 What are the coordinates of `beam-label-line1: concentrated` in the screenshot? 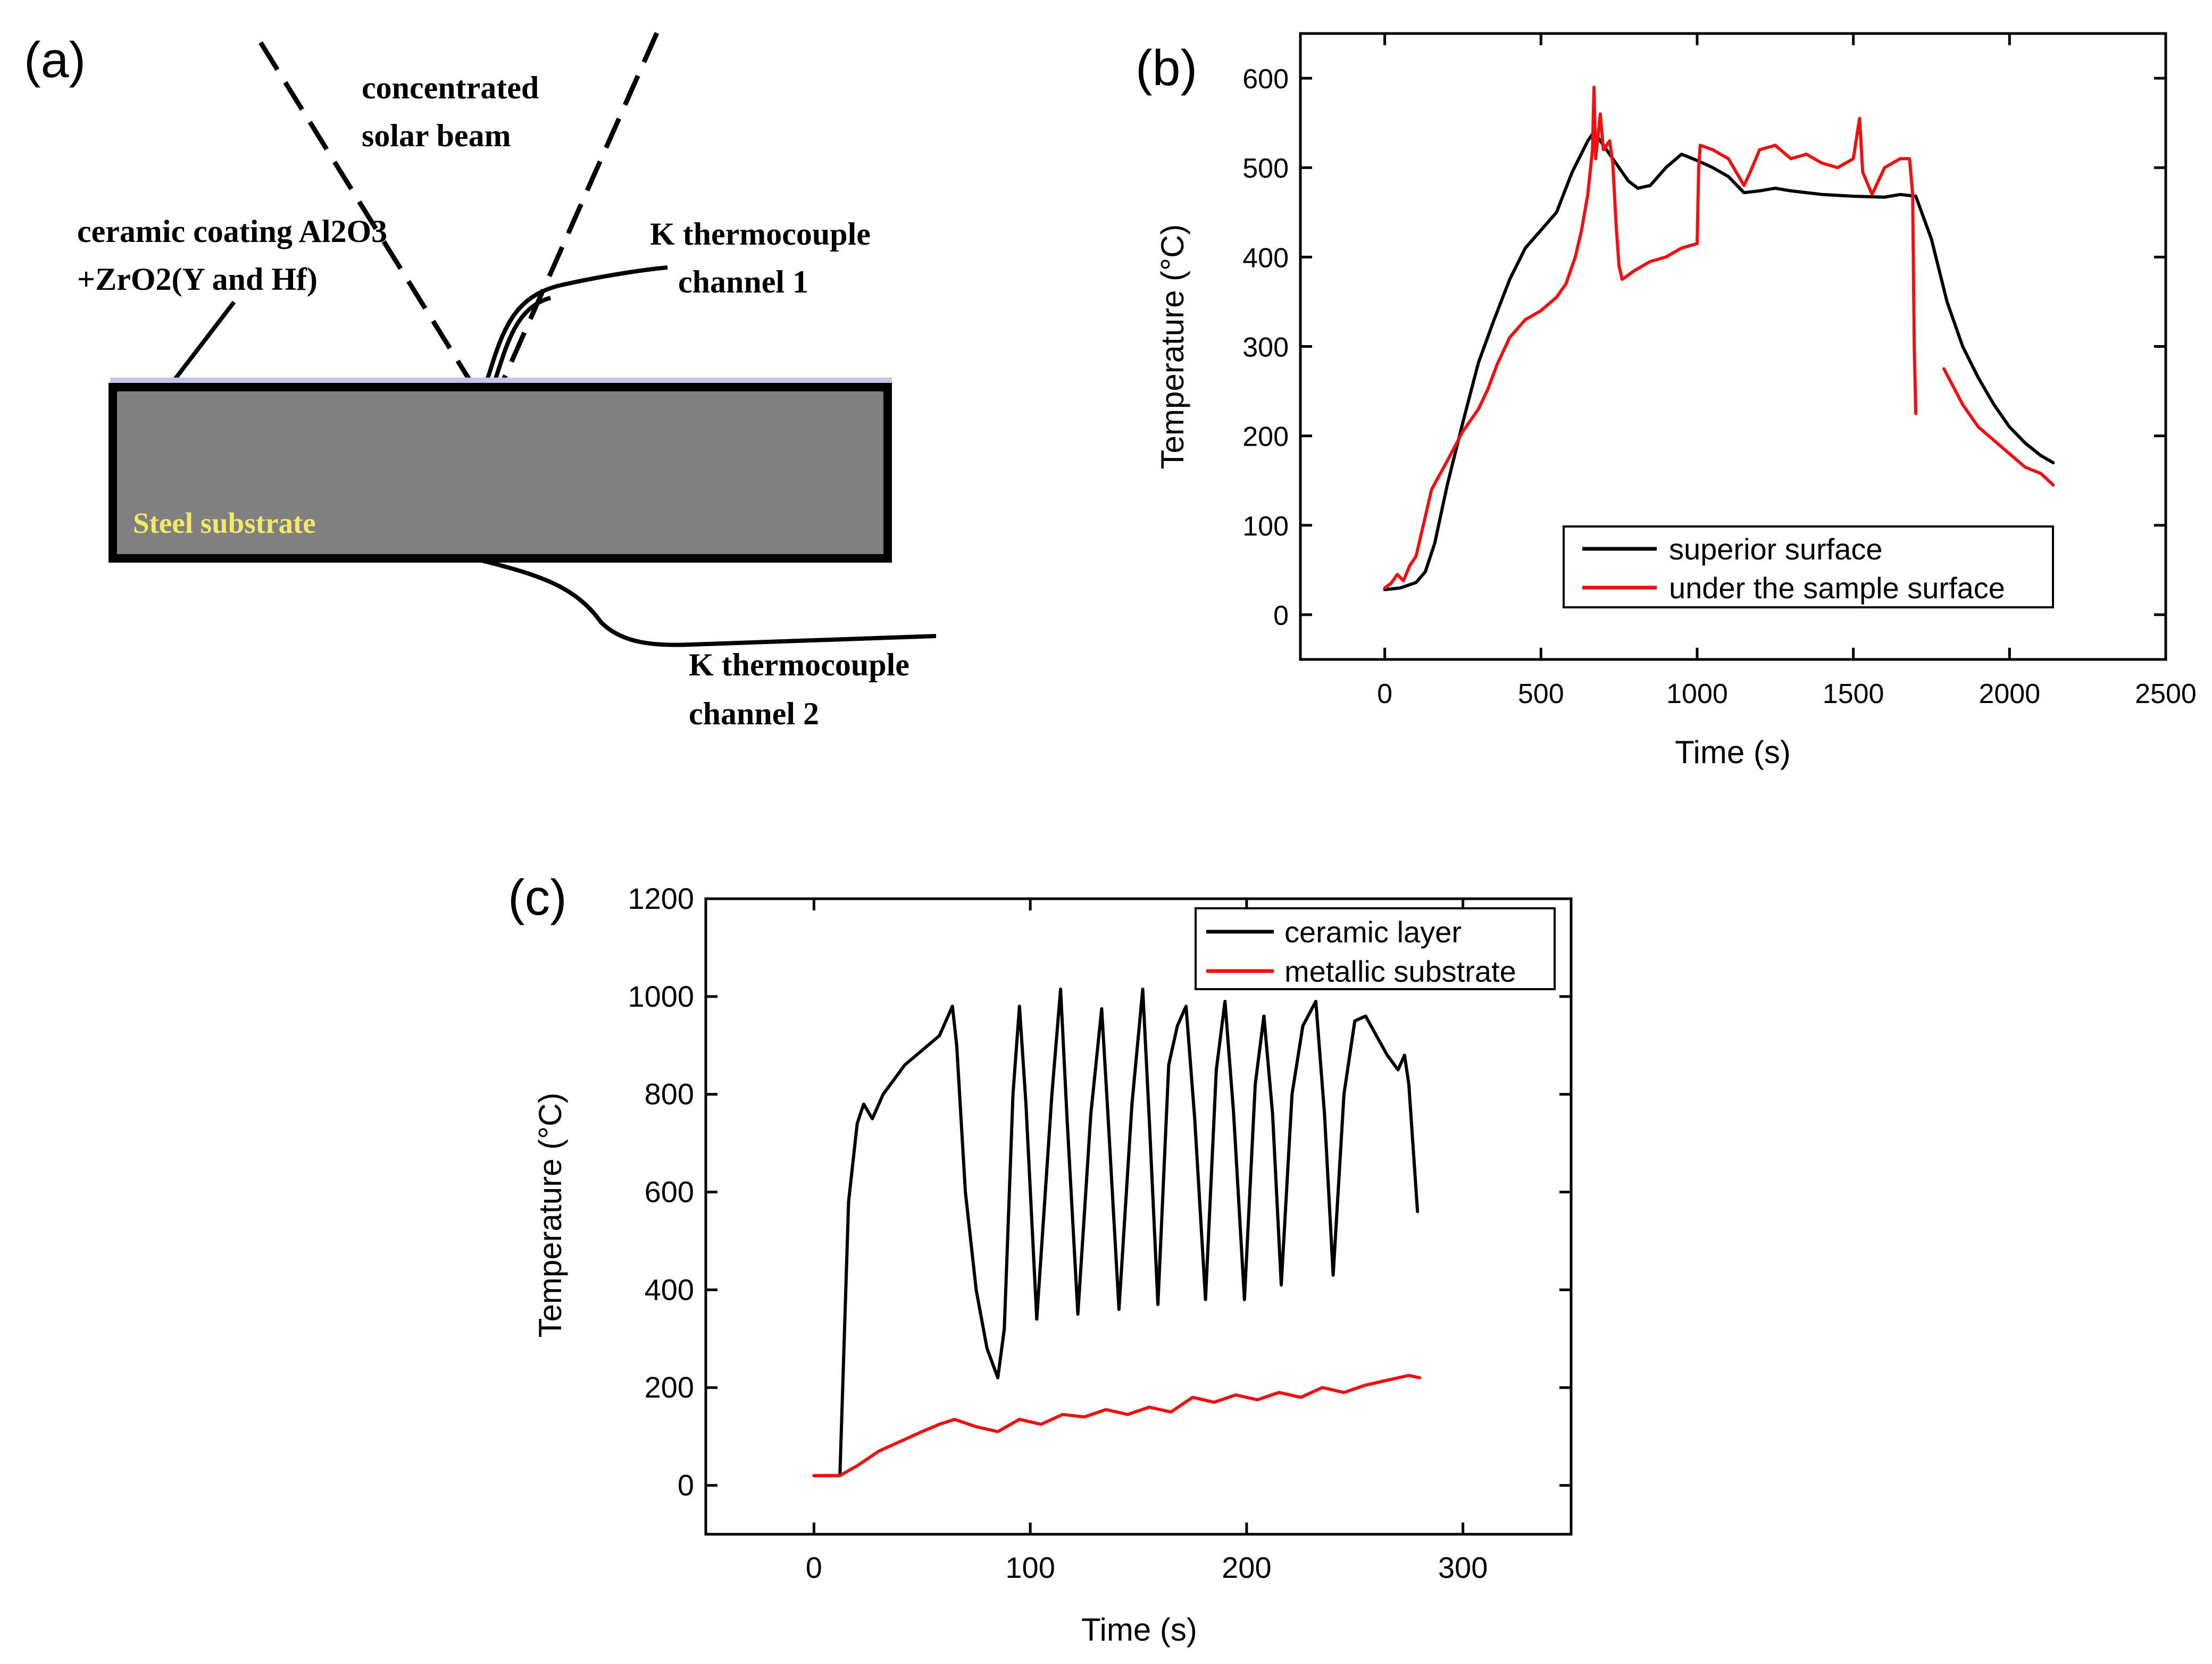 It's located at (450, 87).